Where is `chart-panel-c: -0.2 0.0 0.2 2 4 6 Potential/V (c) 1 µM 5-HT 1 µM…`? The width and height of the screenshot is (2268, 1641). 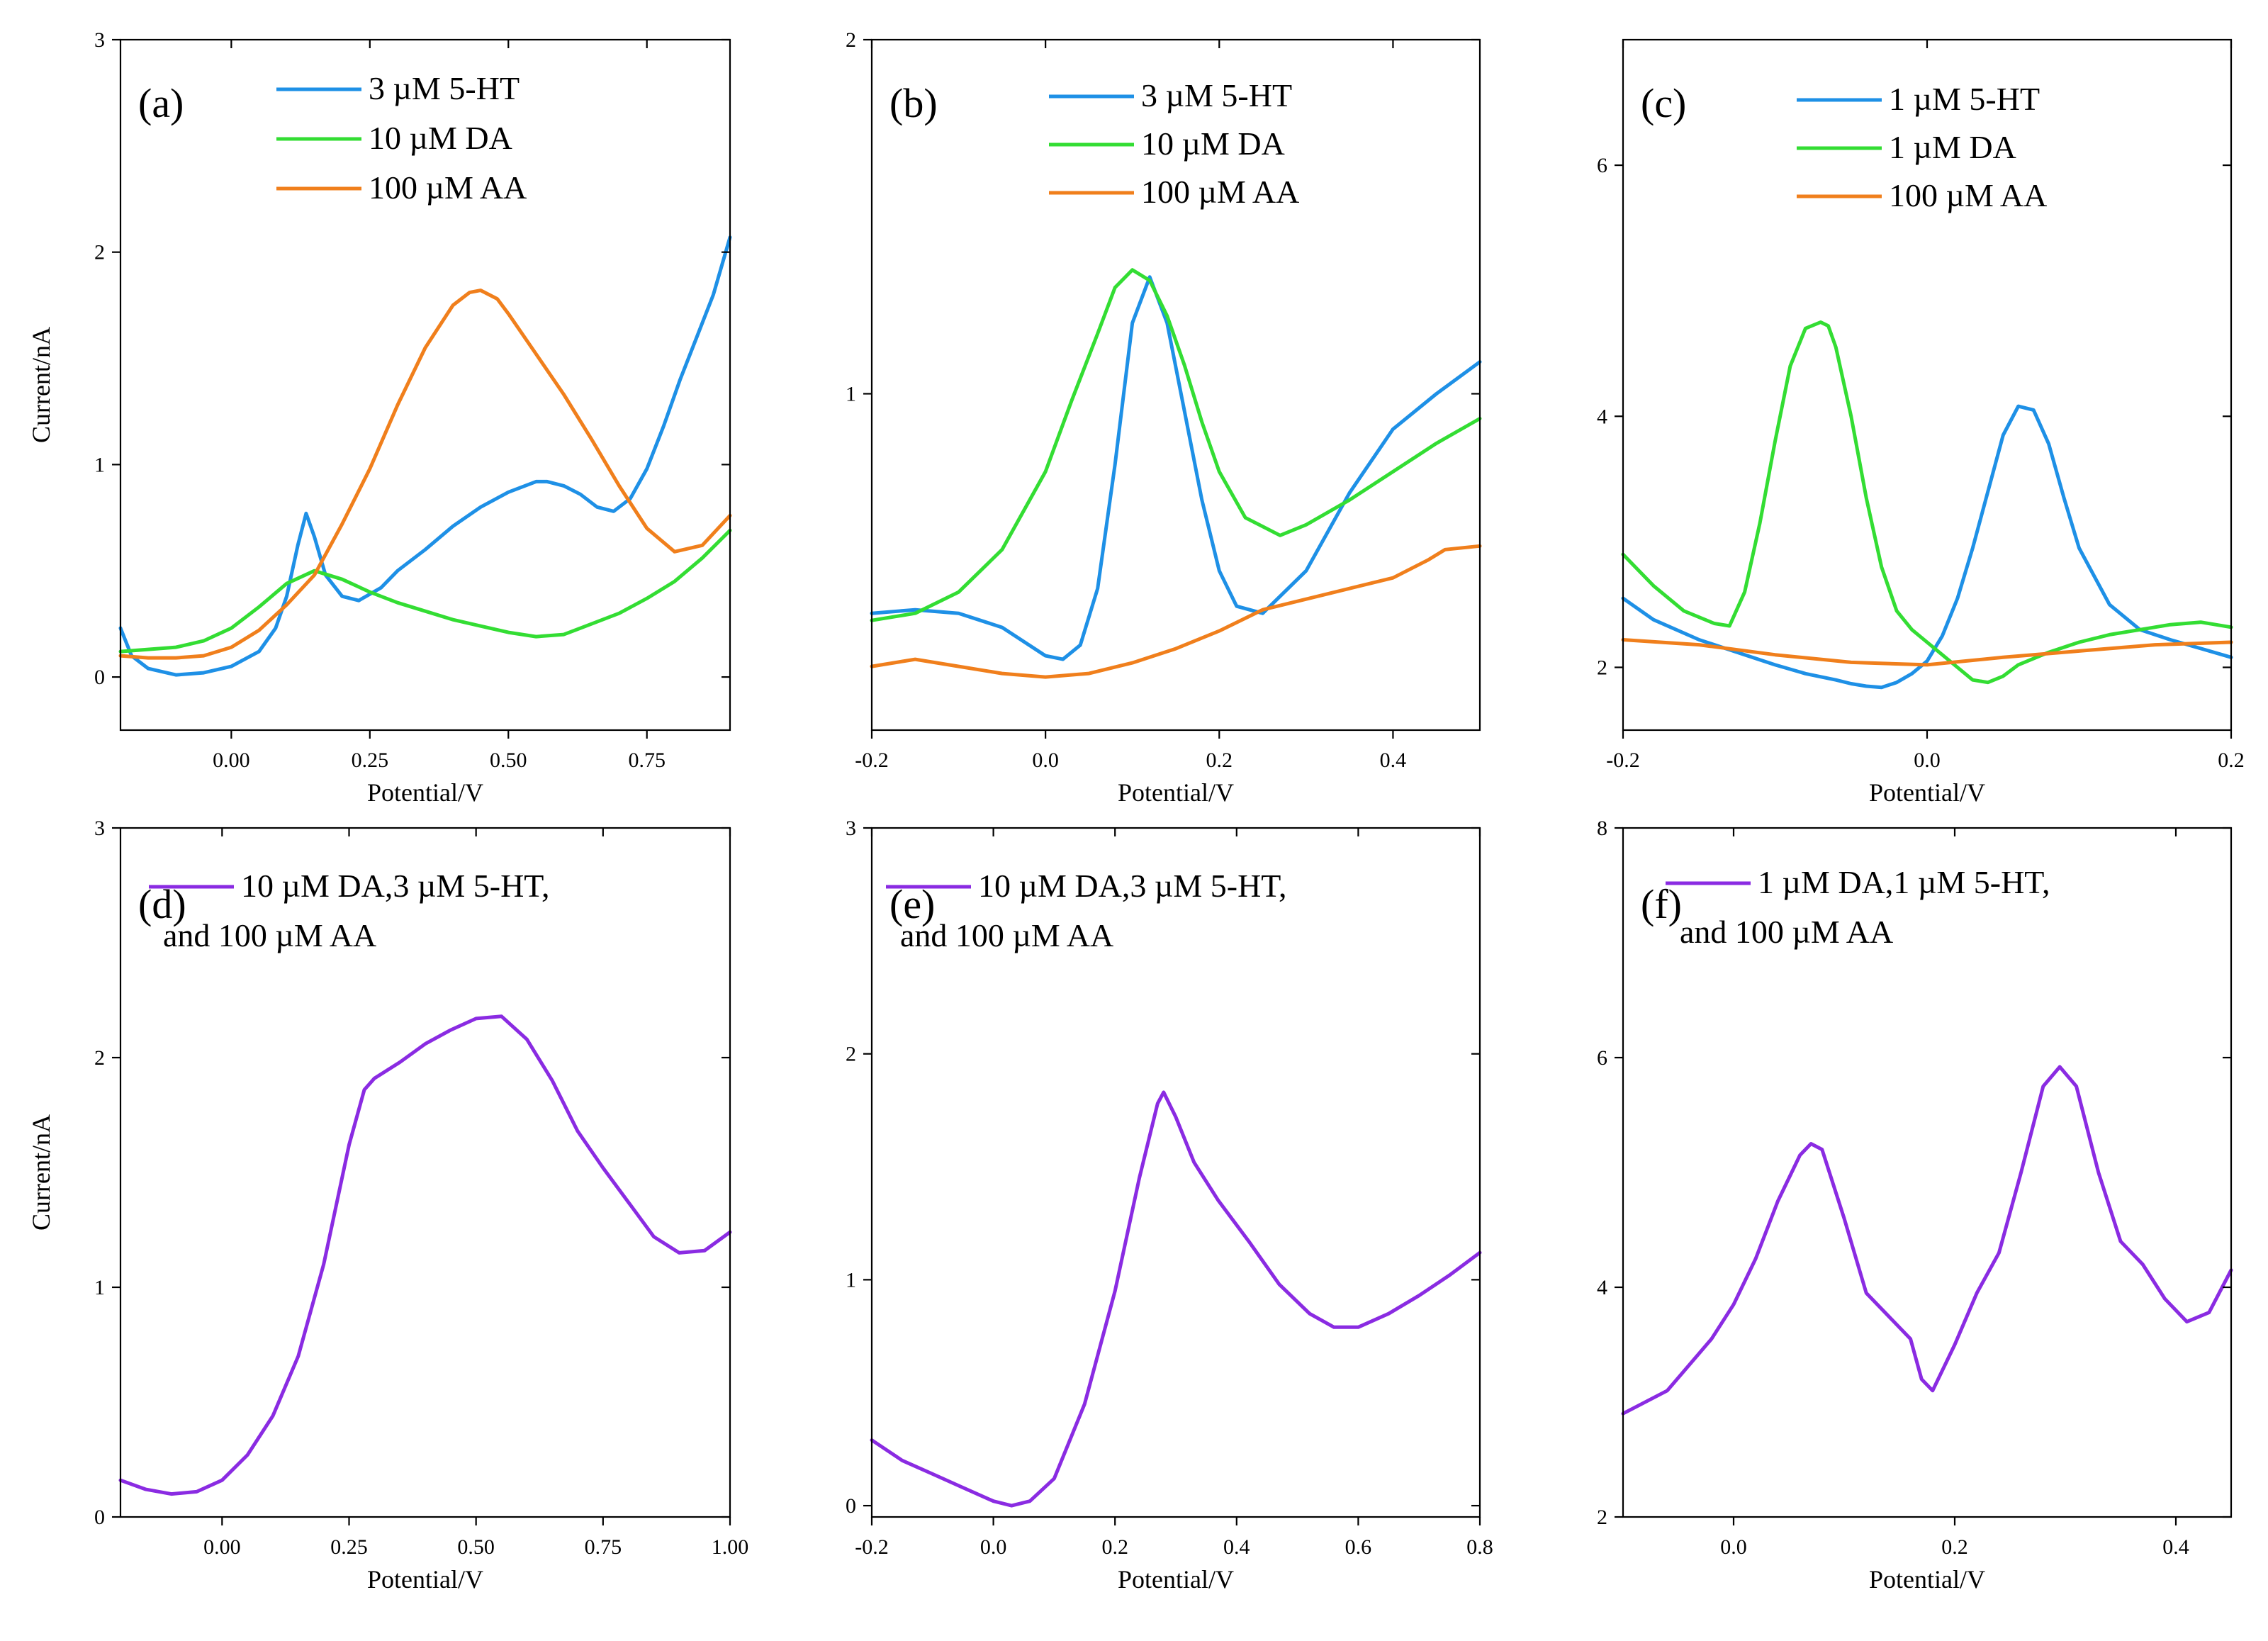 chart-panel-c: -0.2 0.0 0.2 2 4 6 Potential/V (c) 1 µM 5-HT 1 µM… is located at coordinates (1921, 422).